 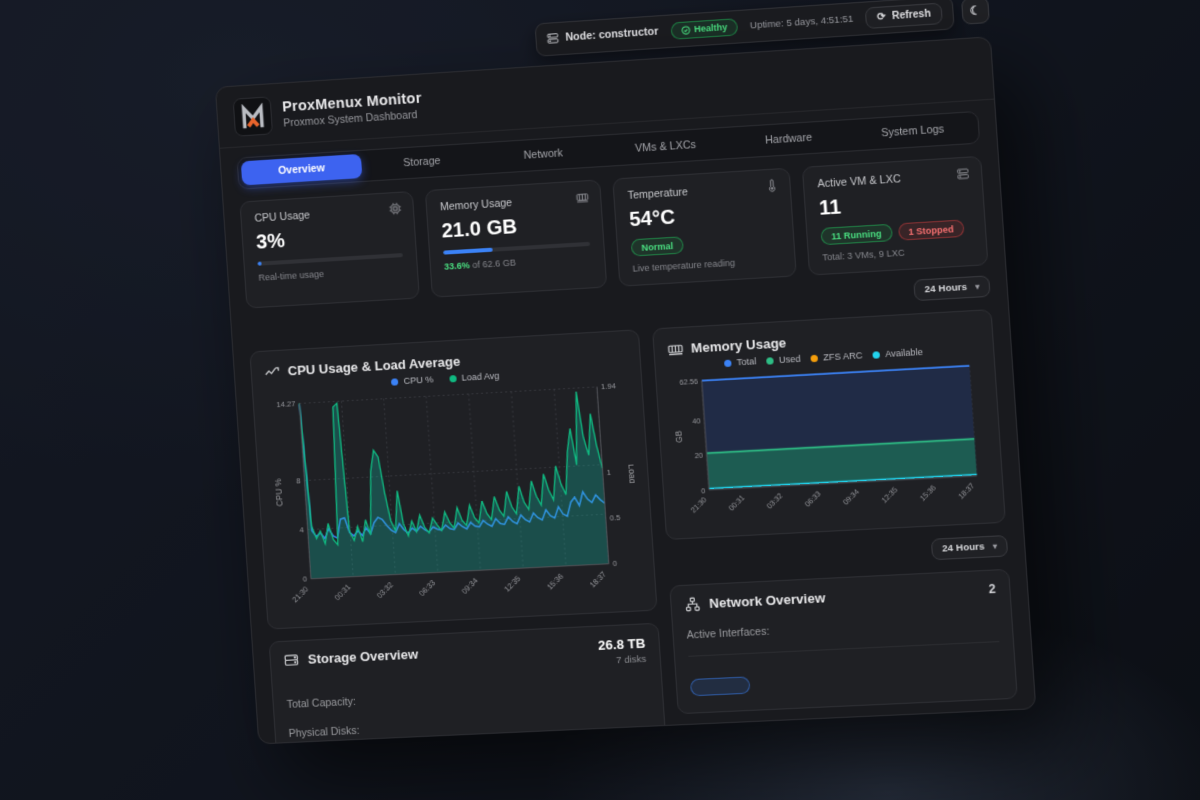 What do you see at coordinates (286, 405) in the screenshot?
I see `svg-text: 14.27` at bounding box center [286, 405].